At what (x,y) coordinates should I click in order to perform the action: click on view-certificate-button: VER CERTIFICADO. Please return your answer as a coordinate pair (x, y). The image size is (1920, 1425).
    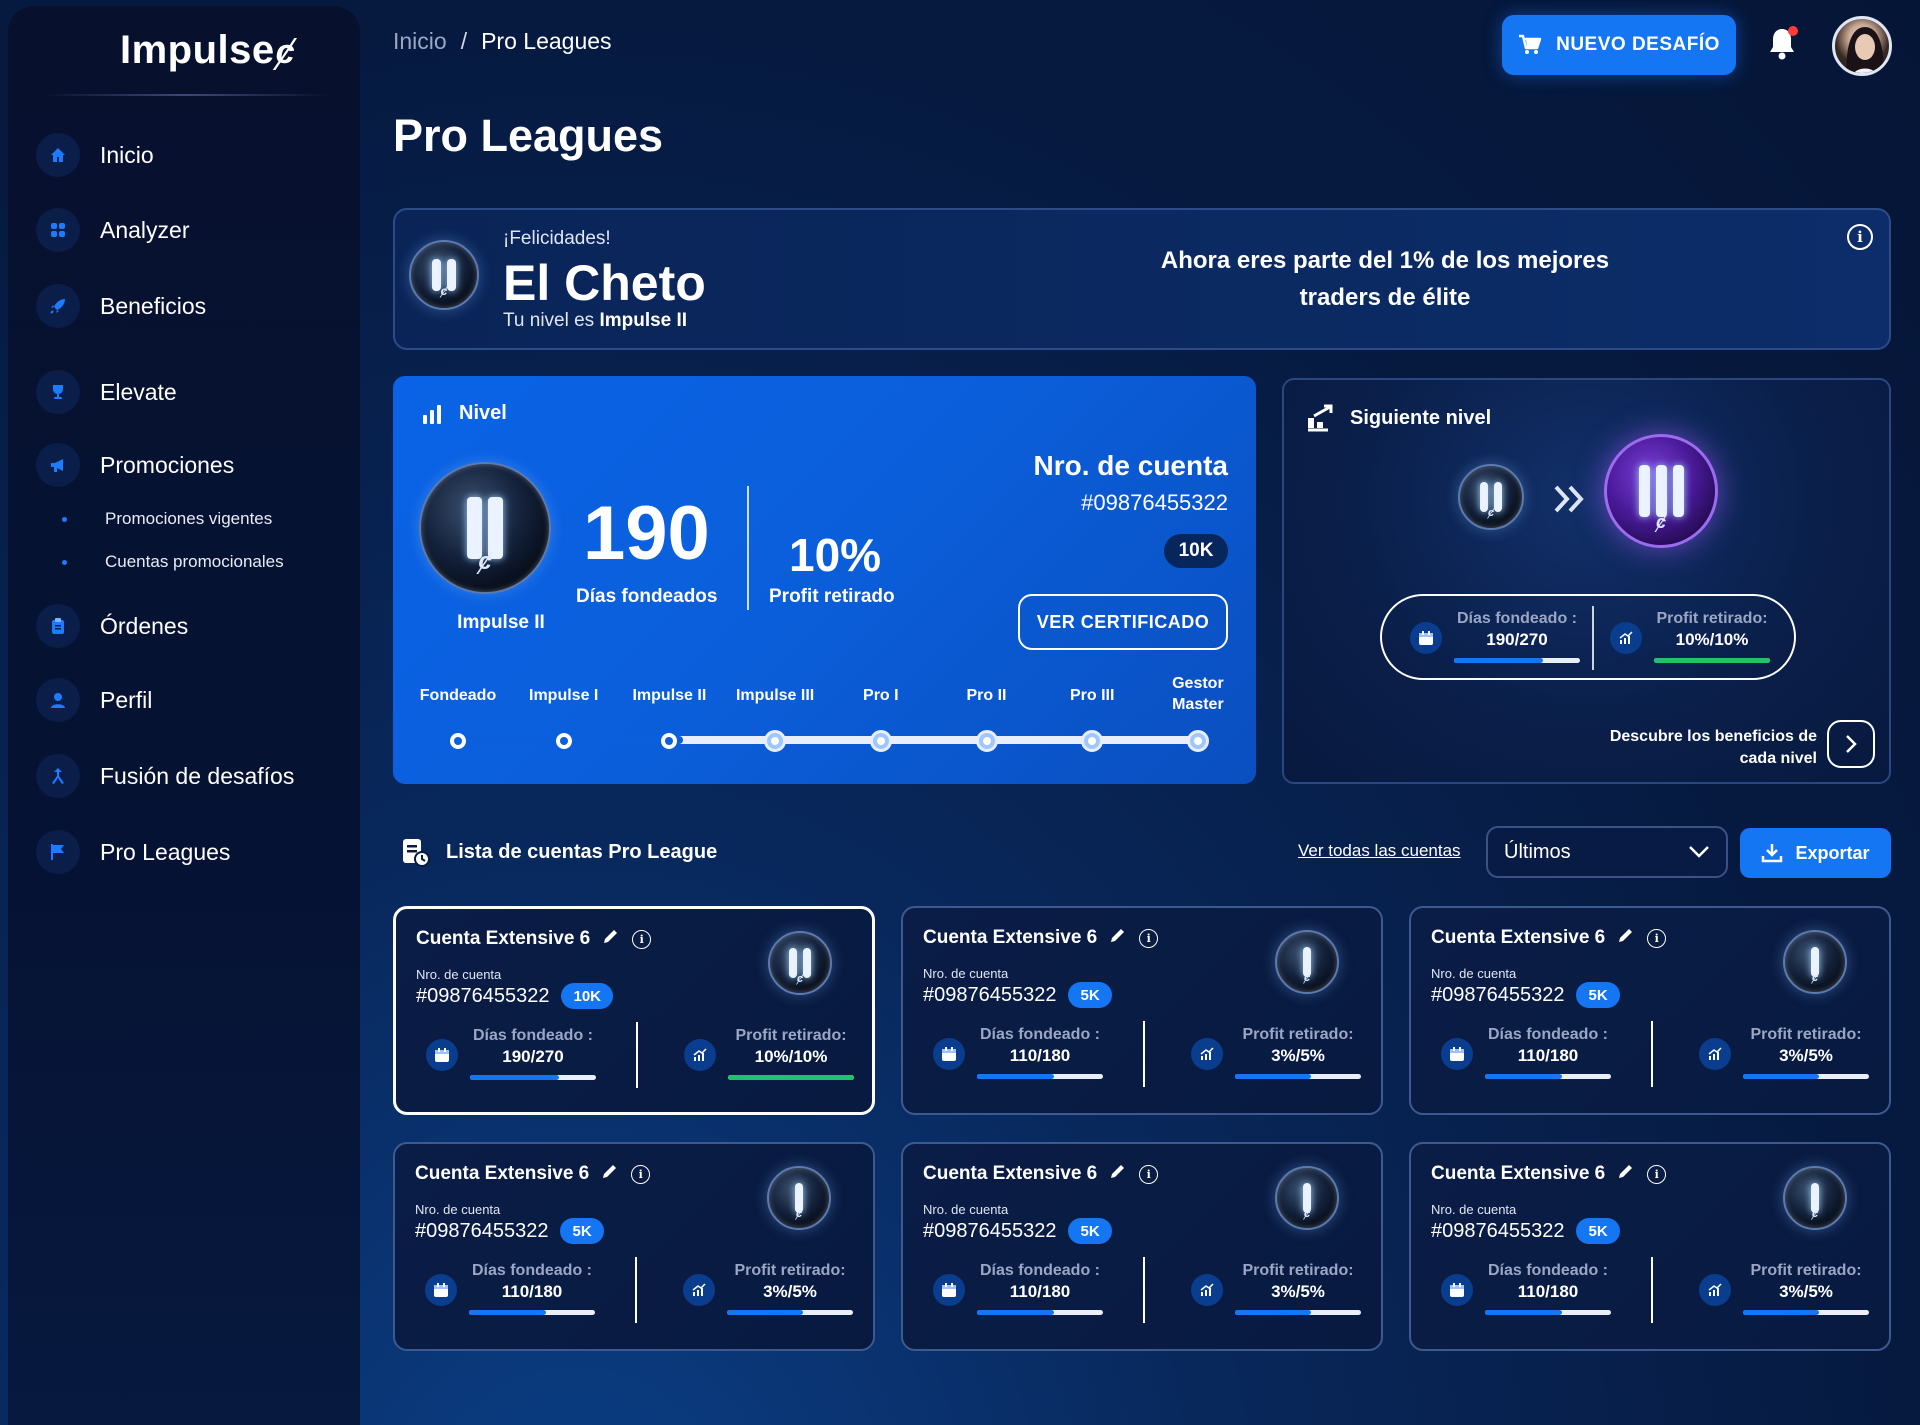
    Looking at the image, I should click on (1123, 622).